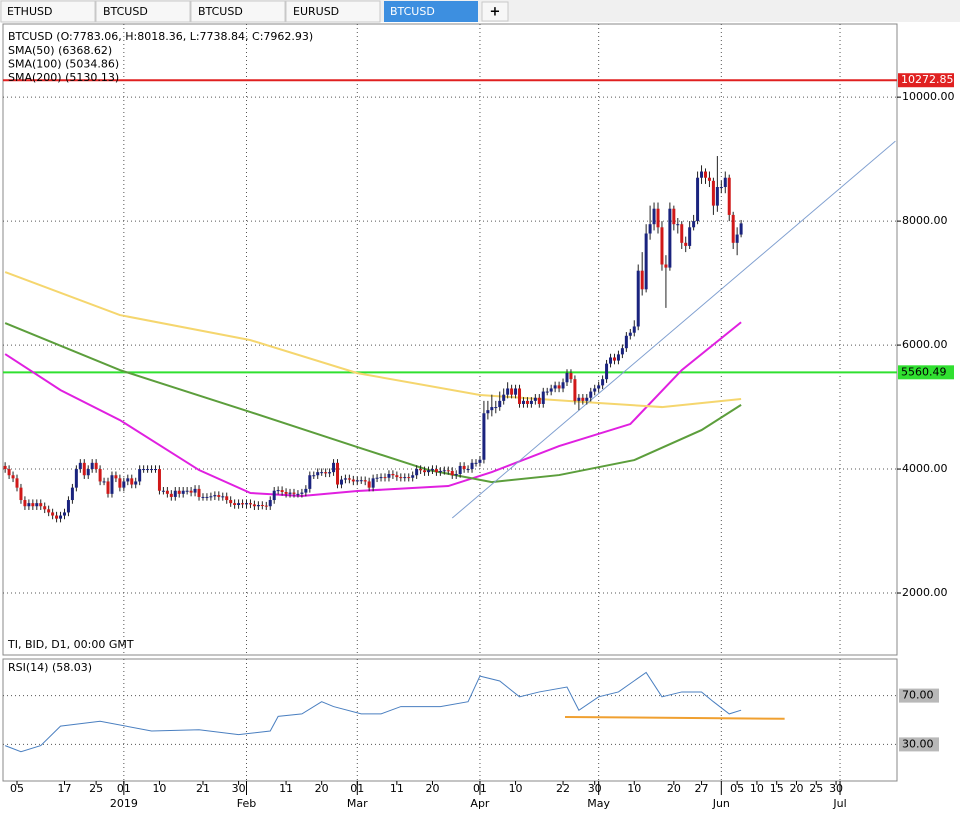  What do you see at coordinates (63, 64) in the screenshot?
I see `legend-entry: SMA(100) (5034.86)` at bounding box center [63, 64].